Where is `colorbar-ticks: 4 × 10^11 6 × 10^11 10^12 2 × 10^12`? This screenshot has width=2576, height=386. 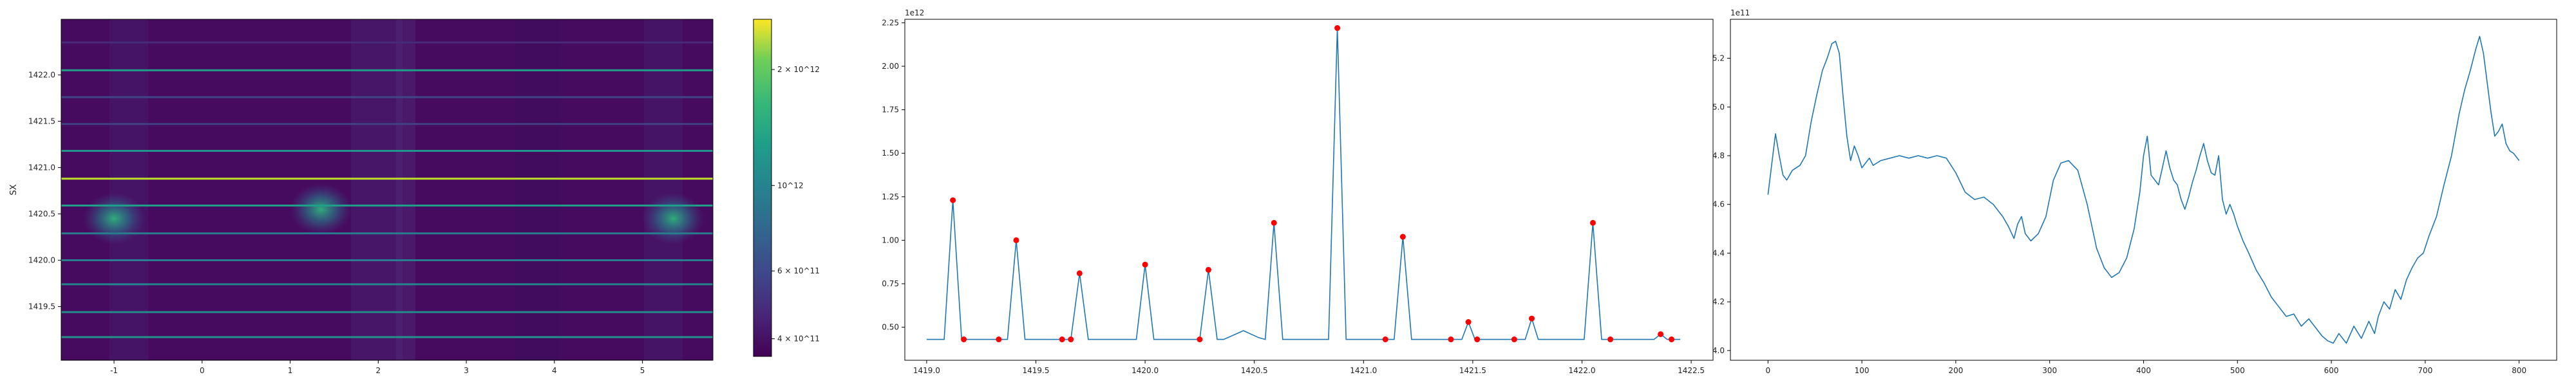
colorbar-ticks: 4 × 10^11 6 × 10^11 10^12 2 × 10^12 is located at coordinates (796, 204).